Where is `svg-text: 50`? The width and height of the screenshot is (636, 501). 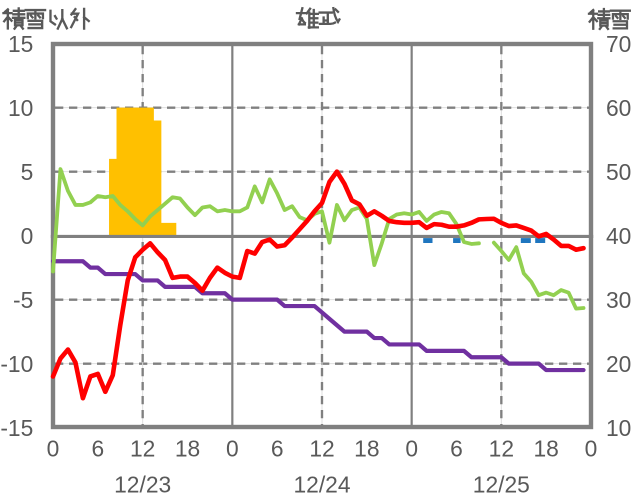 svg-text: 50 is located at coordinates (618, 172).